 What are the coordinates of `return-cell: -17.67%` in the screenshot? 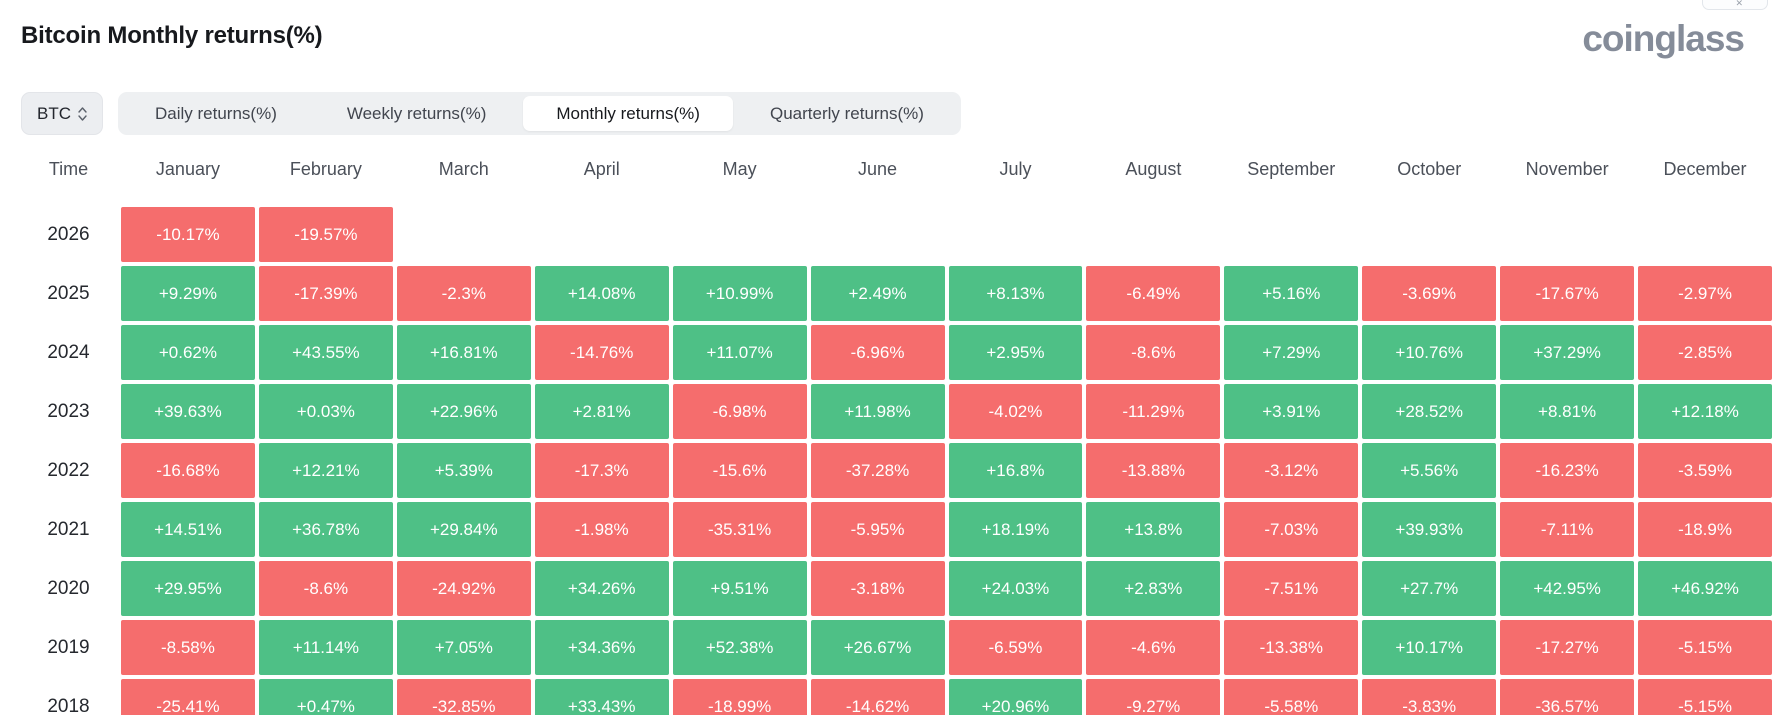 It's located at (1567, 293).